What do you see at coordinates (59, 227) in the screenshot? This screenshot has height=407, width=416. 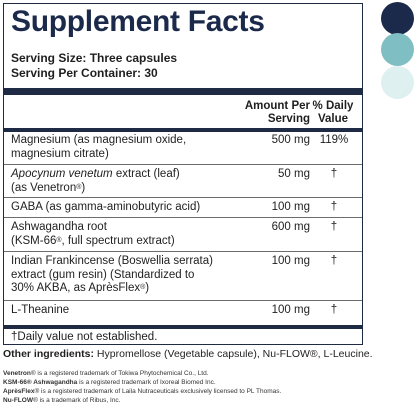 I see `ingredient-name-line: Ashwagandha root` at bounding box center [59, 227].